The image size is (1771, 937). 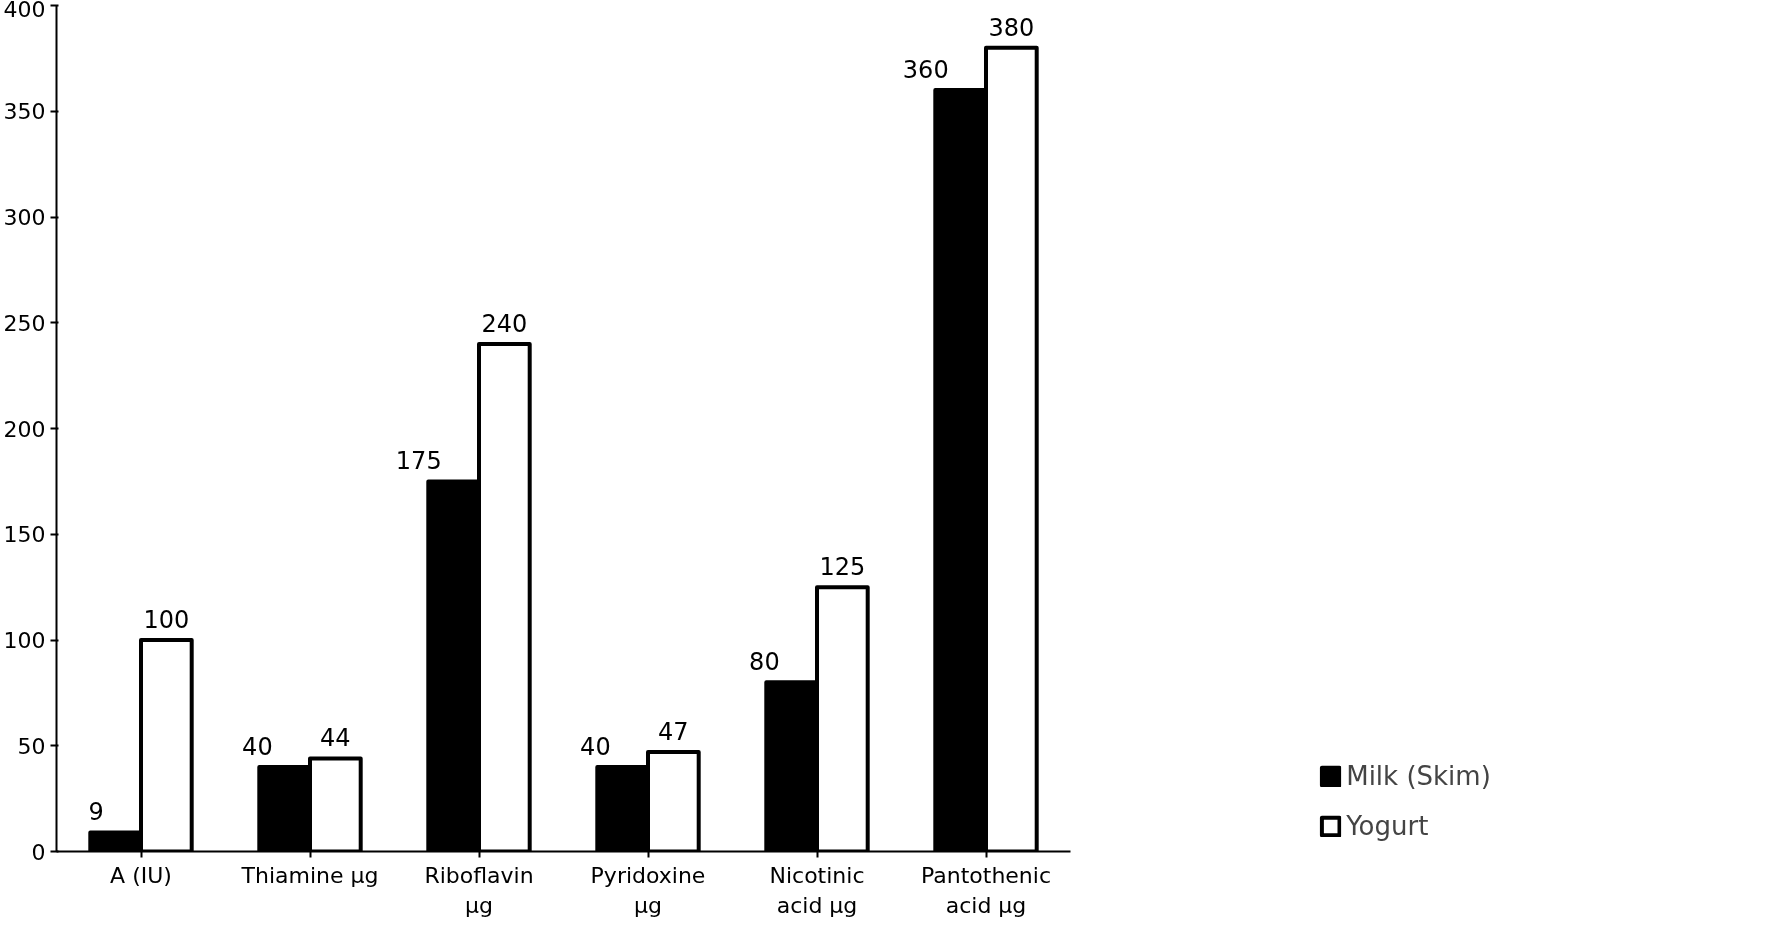 What do you see at coordinates (24, 11) in the screenshot?
I see `y-tick-label: 400` at bounding box center [24, 11].